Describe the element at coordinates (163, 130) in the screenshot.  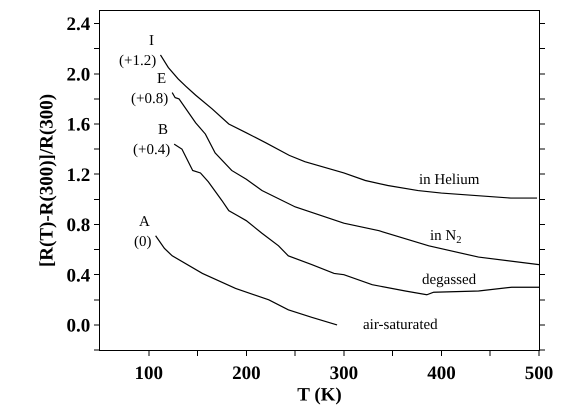
I see `annotation: B` at that location.